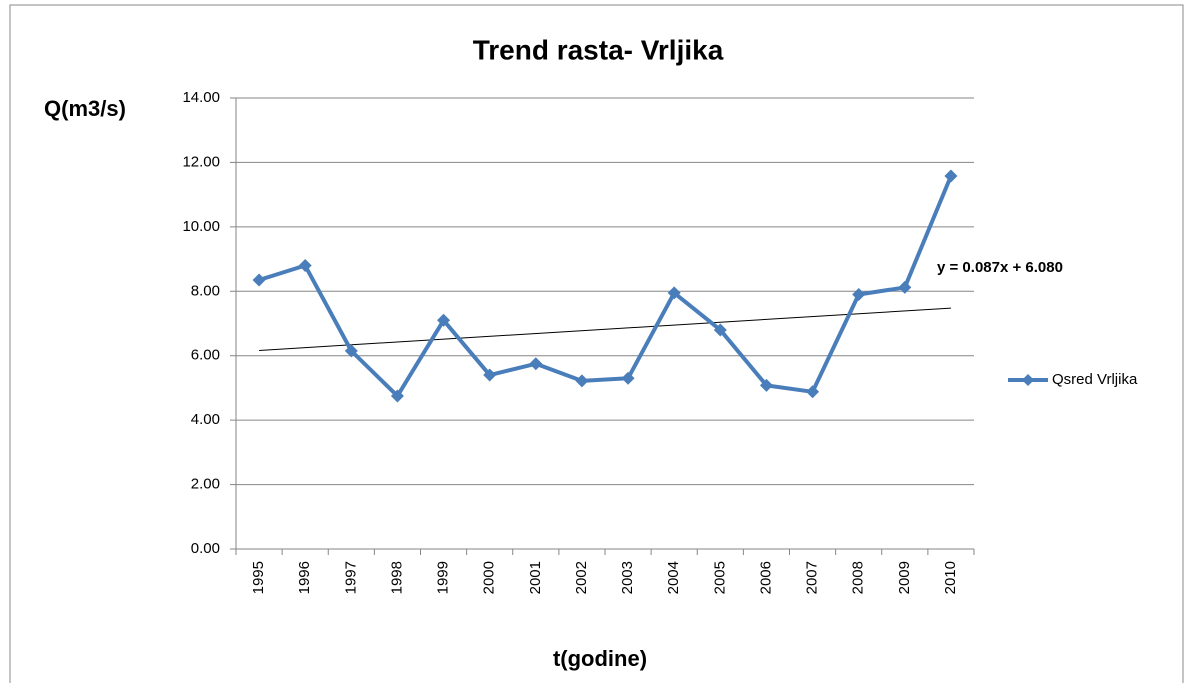 The width and height of the screenshot is (1193, 683). I want to click on trend-equation: y = 0.087x + 6.080, so click(1000, 267).